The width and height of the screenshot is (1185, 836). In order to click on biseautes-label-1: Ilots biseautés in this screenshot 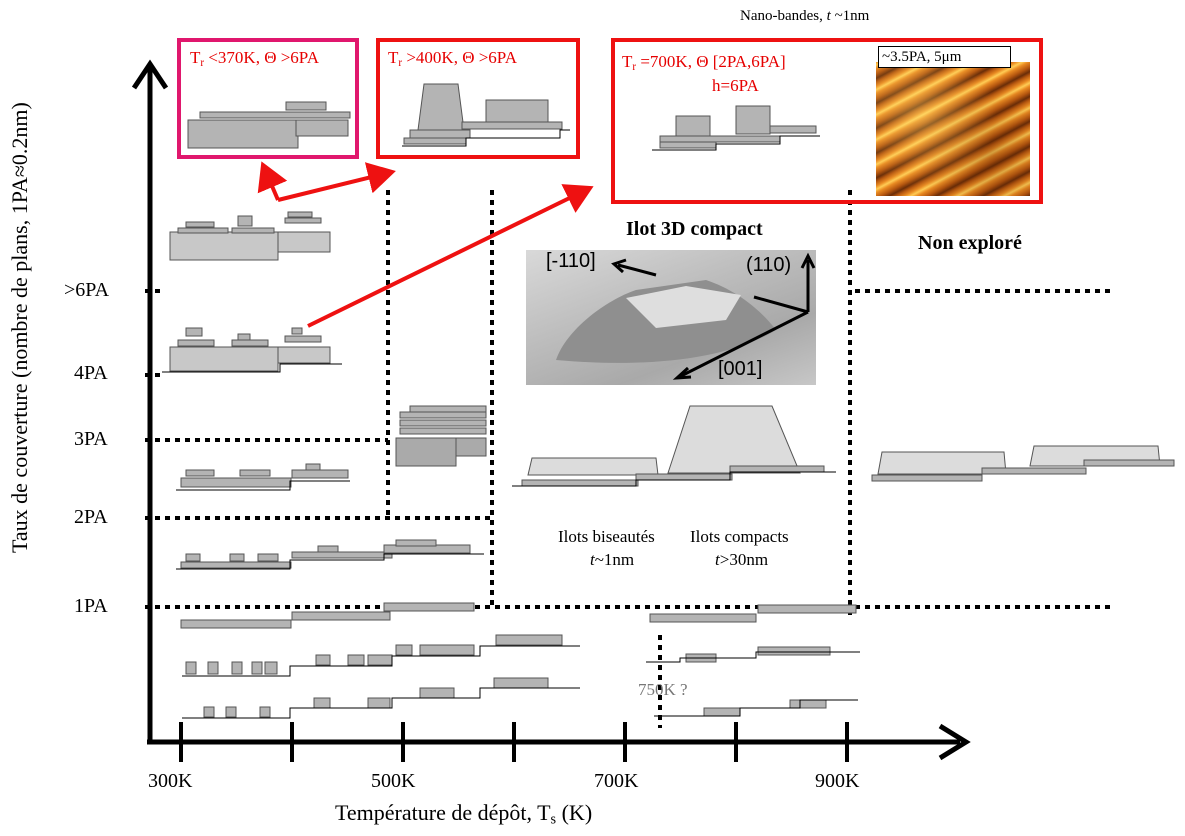, I will do `click(606, 536)`.